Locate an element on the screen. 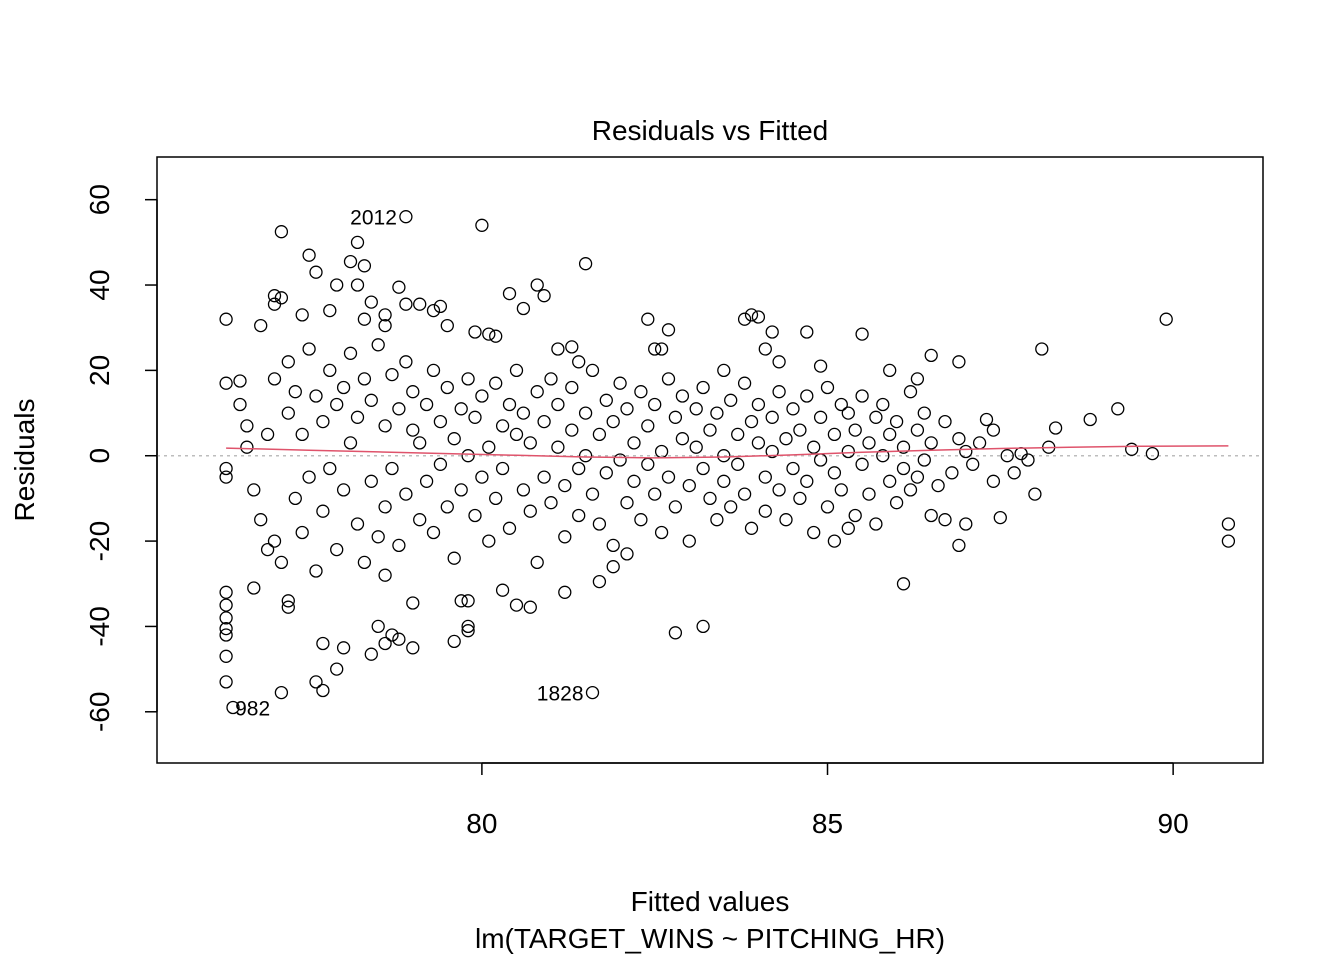 This screenshot has width=1344, height=960. y-tick-label: 0 is located at coordinates (99, 456).